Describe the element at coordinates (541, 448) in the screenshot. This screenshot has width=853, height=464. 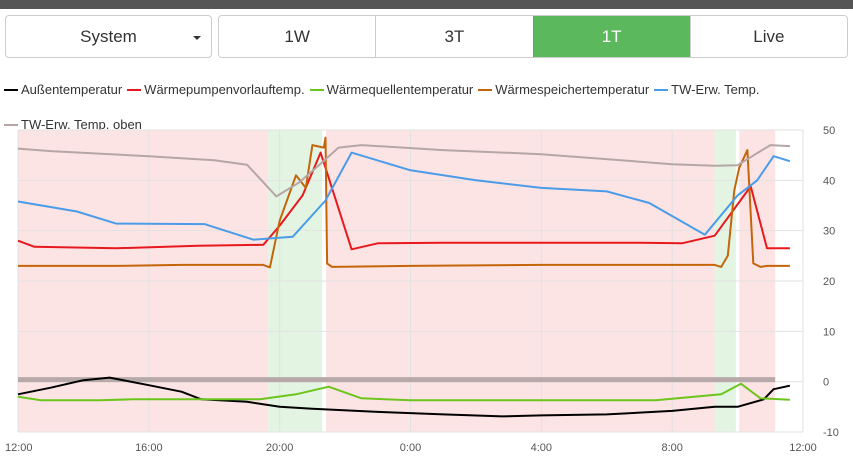
I see `x-tick-label: 4:00` at that location.